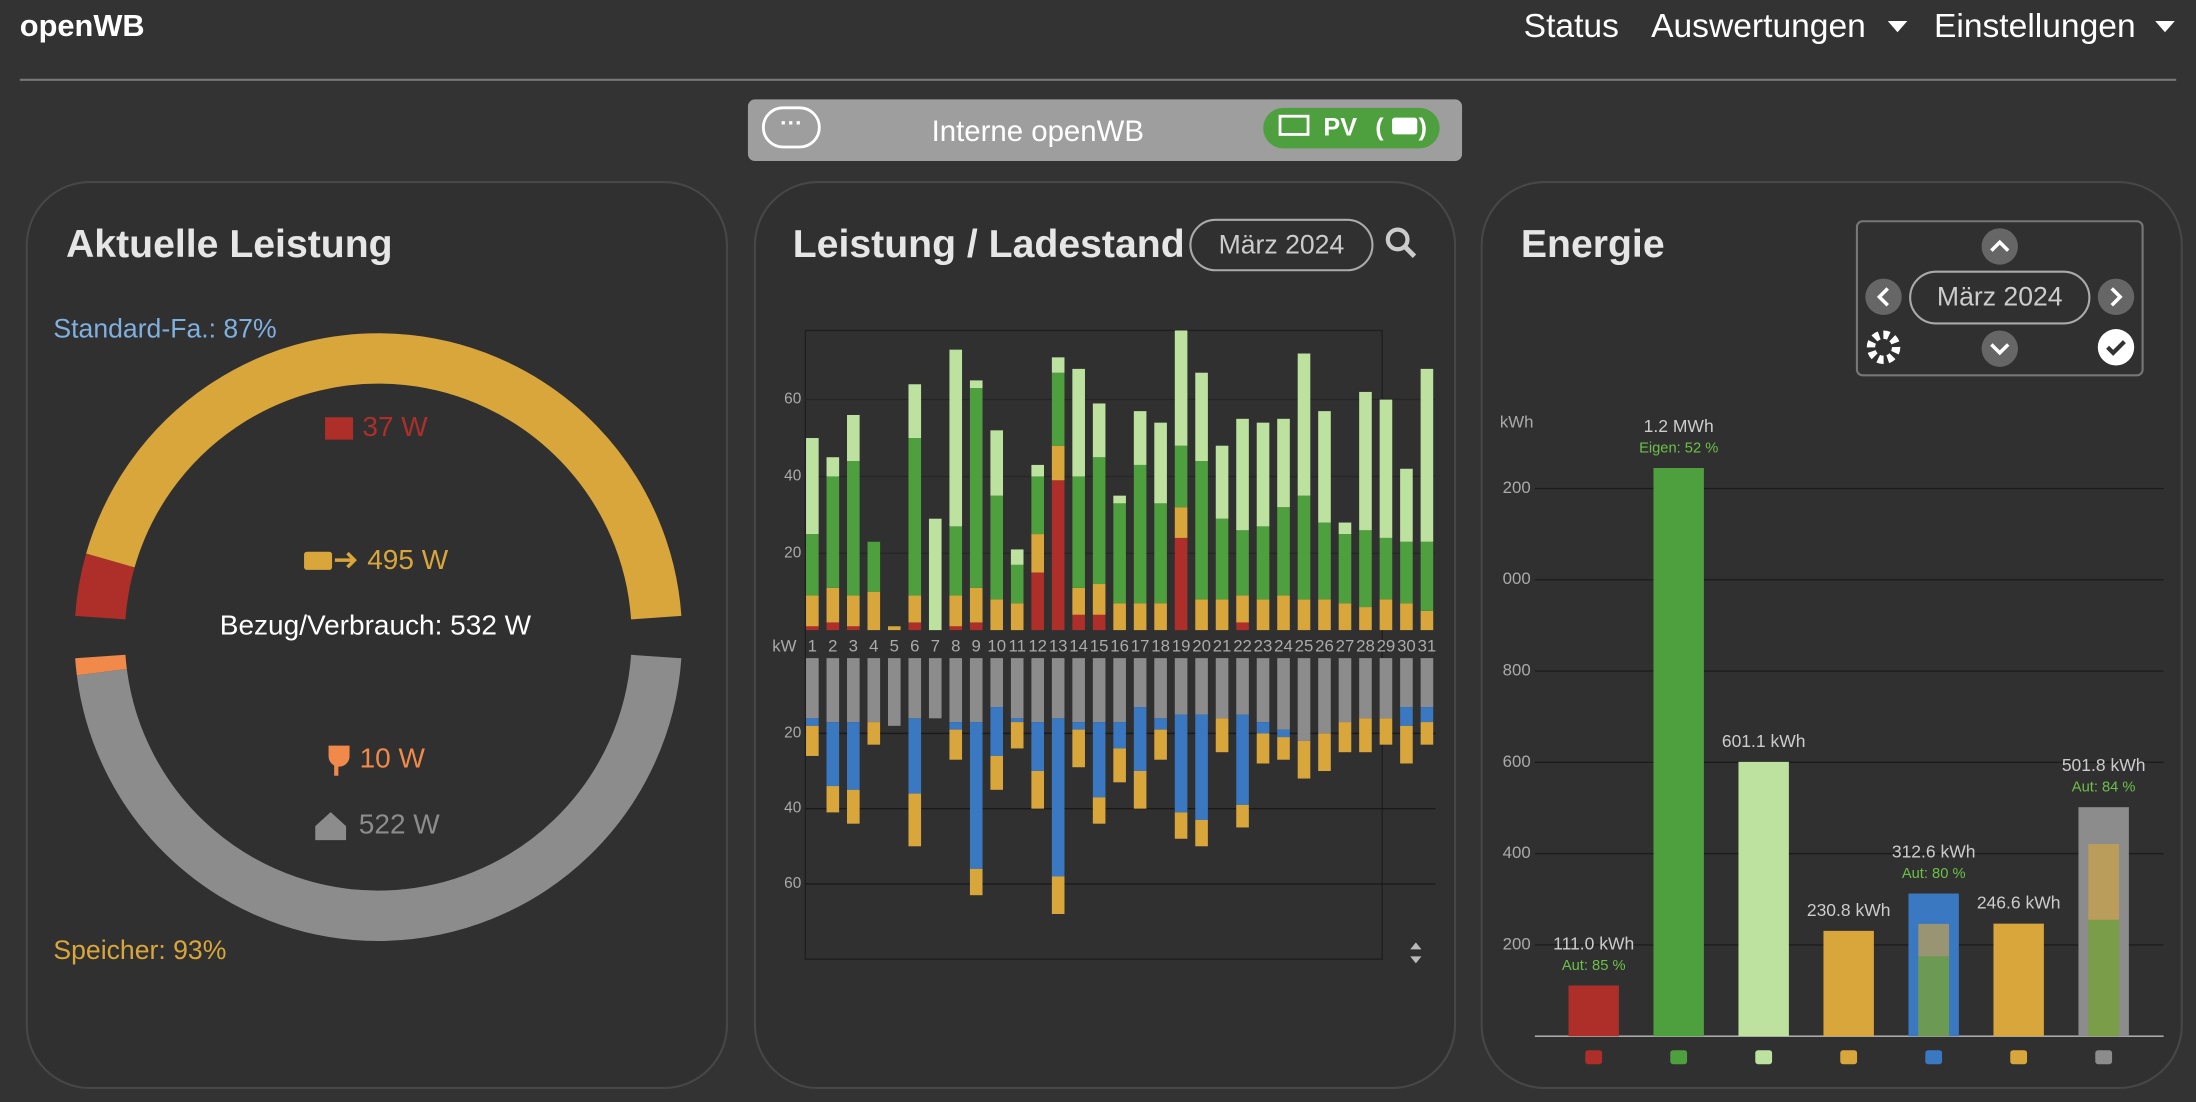 This screenshot has height=1102, width=2196. I want to click on settings-button, so click(1883, 347).